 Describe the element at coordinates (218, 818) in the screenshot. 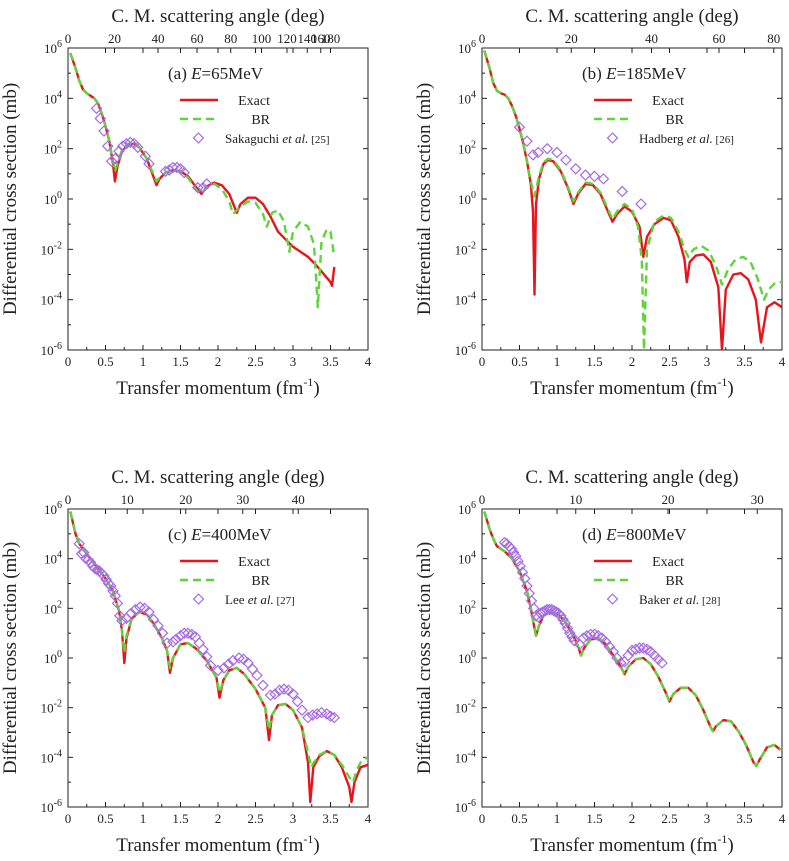

I see `x-tick-label: 2` at that location.